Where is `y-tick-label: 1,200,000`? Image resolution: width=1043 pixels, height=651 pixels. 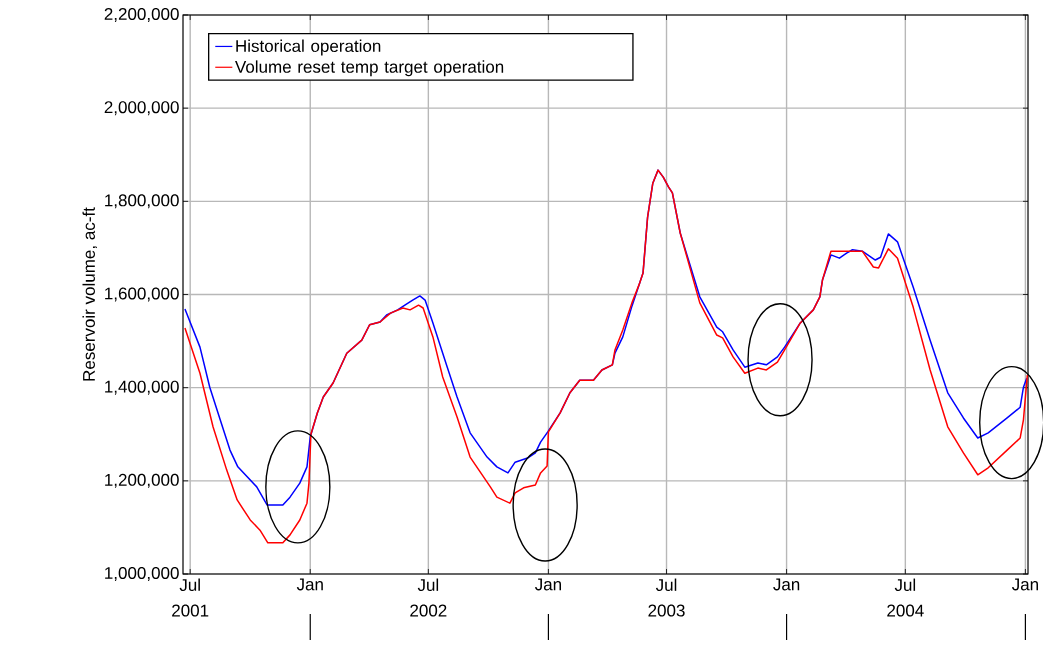 y-tick-label: 1,200,000 is located at coordinates (142, 480).